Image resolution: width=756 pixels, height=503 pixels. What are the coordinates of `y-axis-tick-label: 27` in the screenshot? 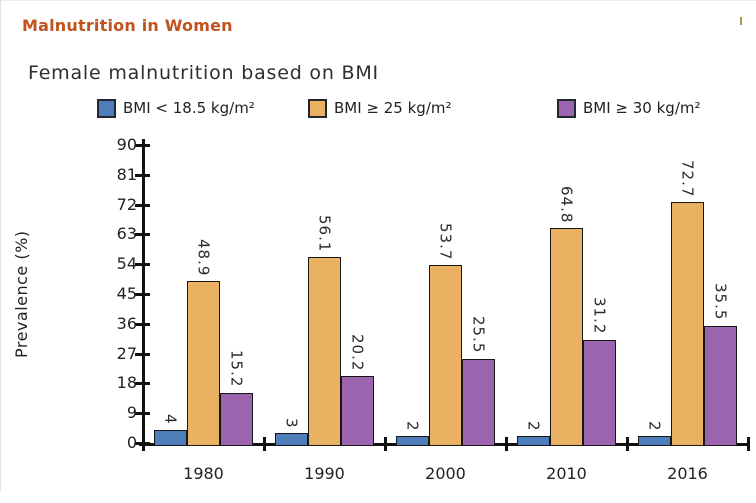 It's located at (126, 353).